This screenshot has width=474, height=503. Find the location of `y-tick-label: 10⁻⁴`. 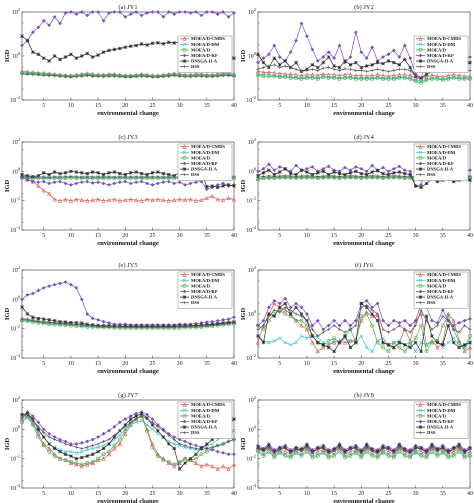

y-tick-label: 10⁻⁴ is located at coordinates (251, 229).